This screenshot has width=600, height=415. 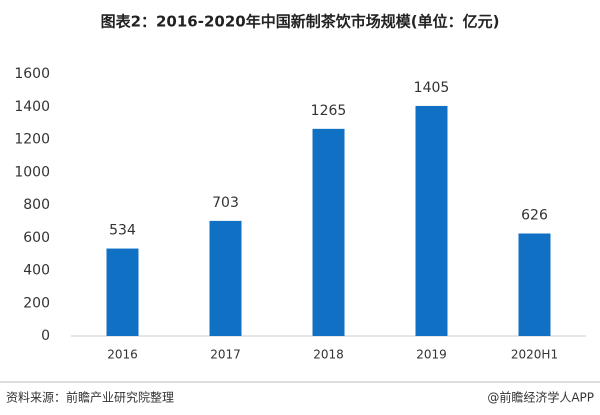 I want to click on x-tick-label: 2016, so click(x=122, y=355).